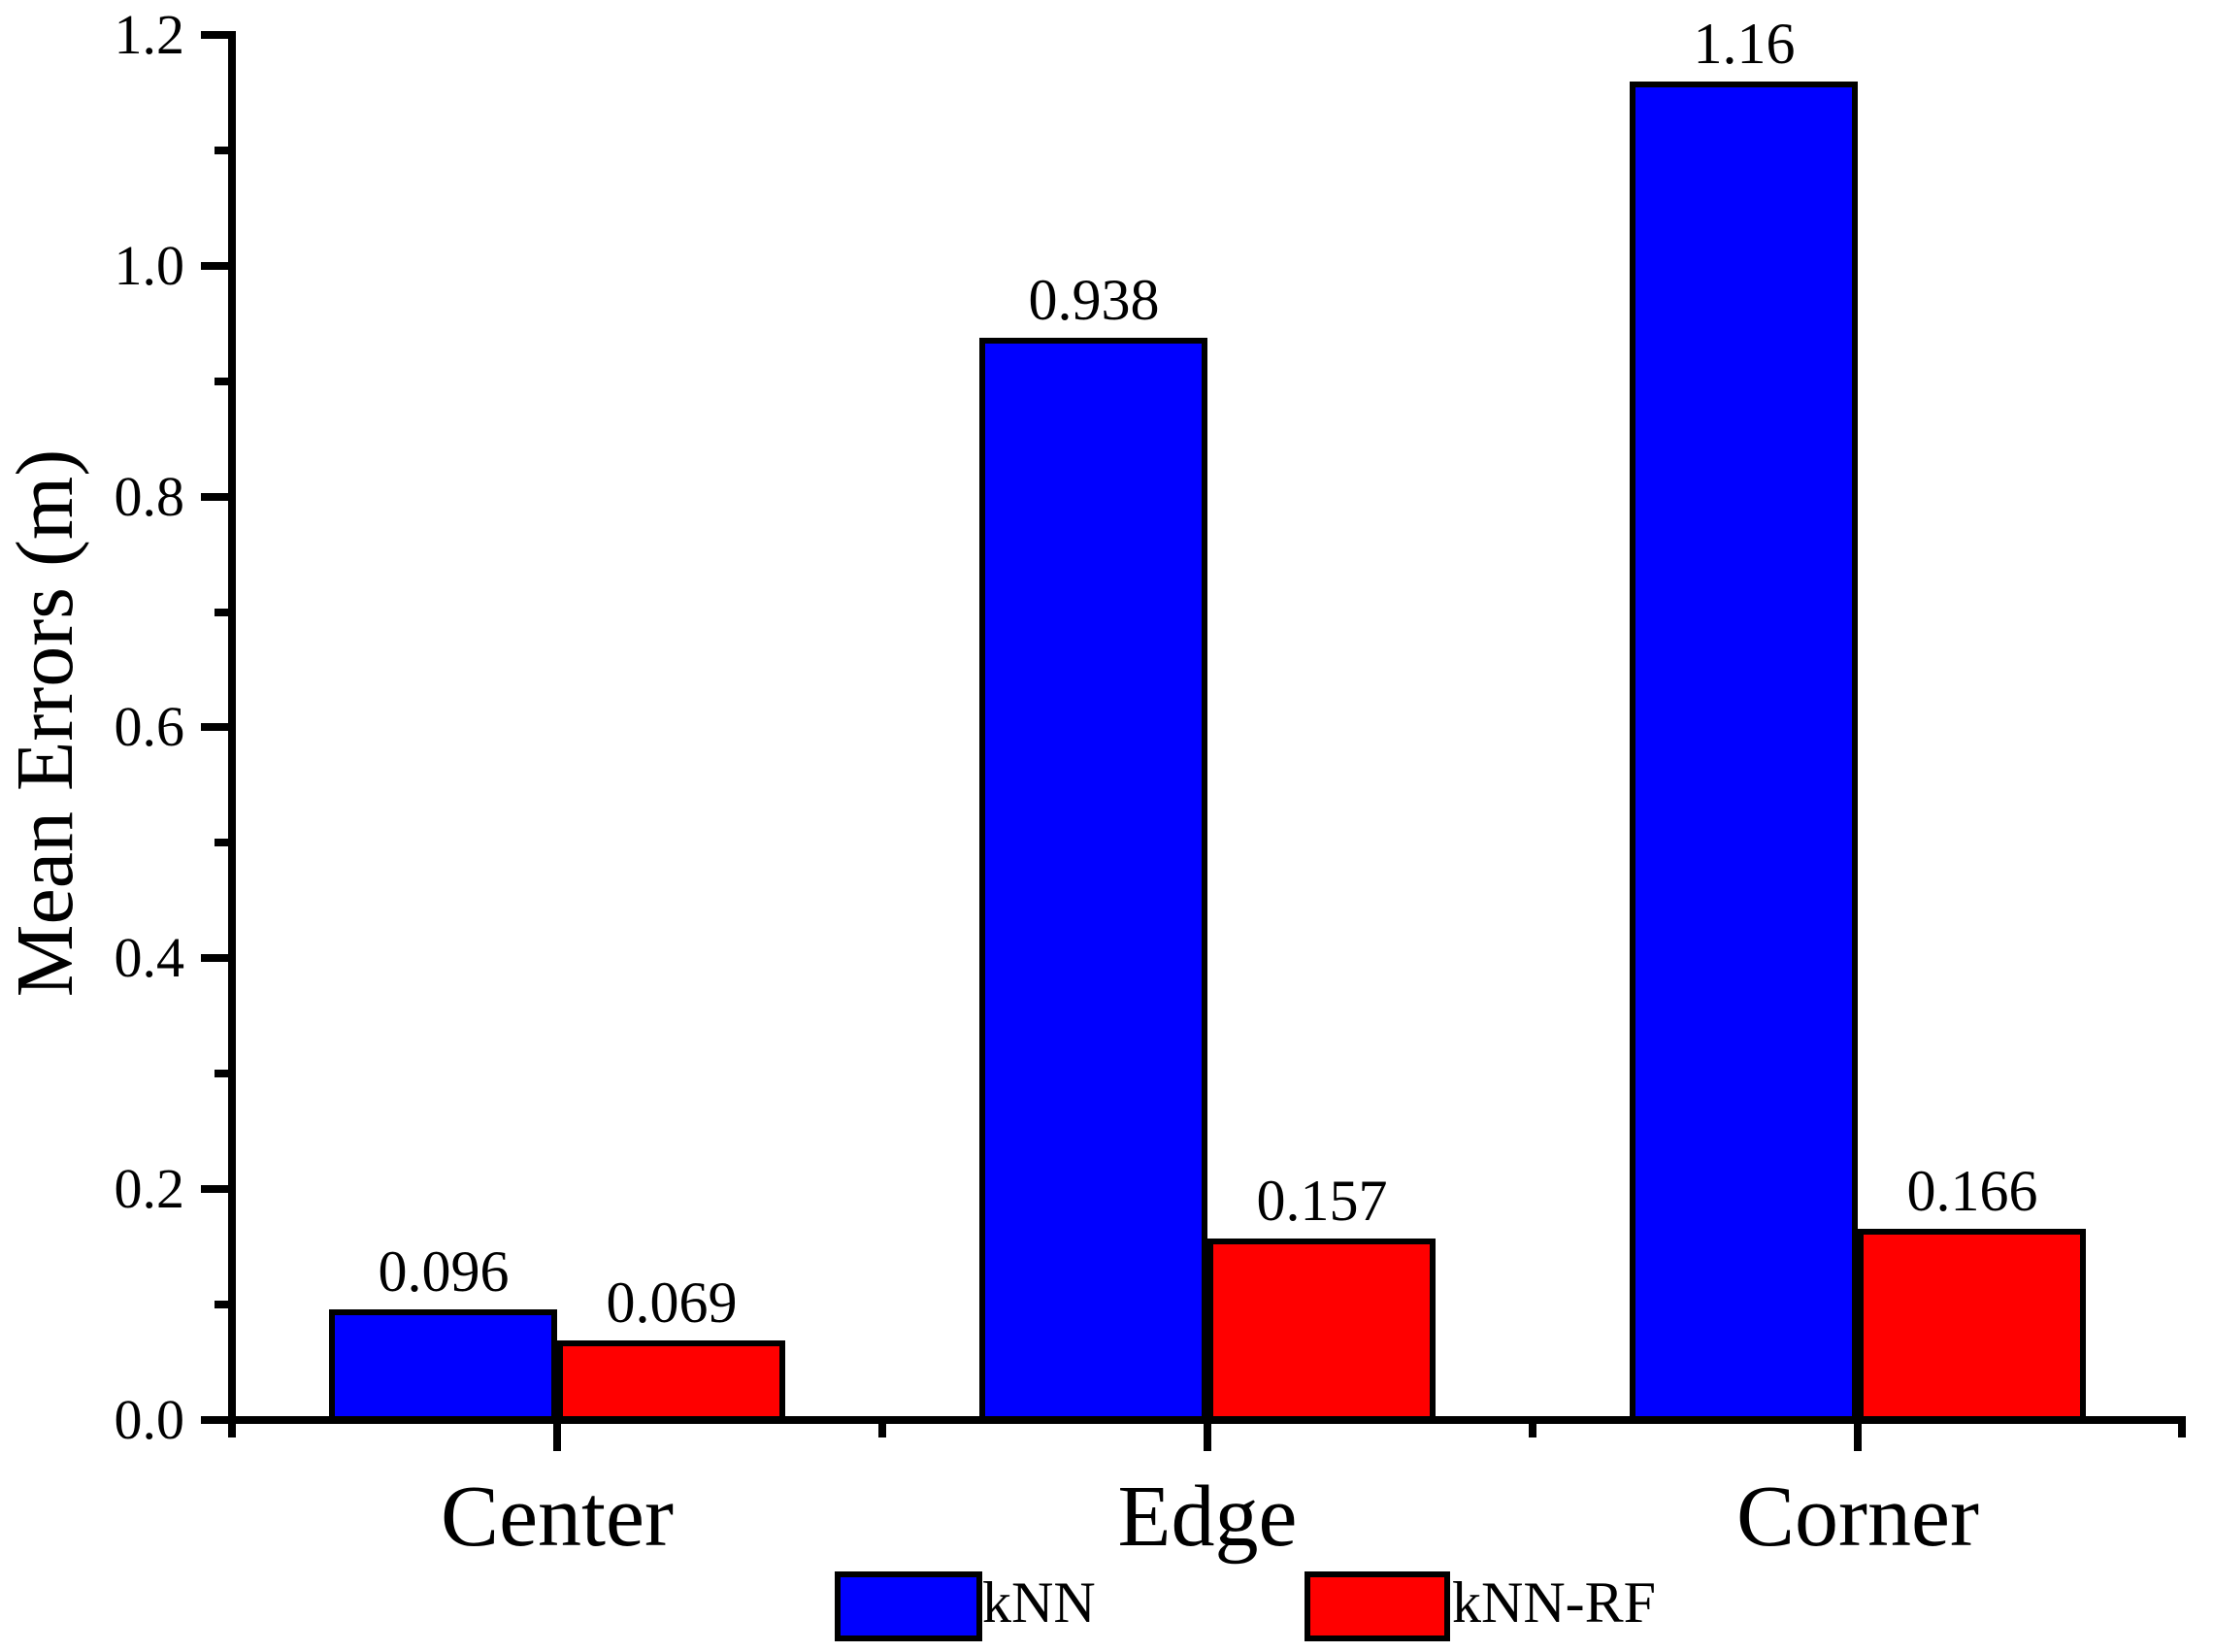 The width and height of the screenshot is (2213, 1652). What do you see at coordinates (1972, 1326) in the screenshot?
I see `bar-kNN-RF-Corner` at bounding box center [1972, 1326].